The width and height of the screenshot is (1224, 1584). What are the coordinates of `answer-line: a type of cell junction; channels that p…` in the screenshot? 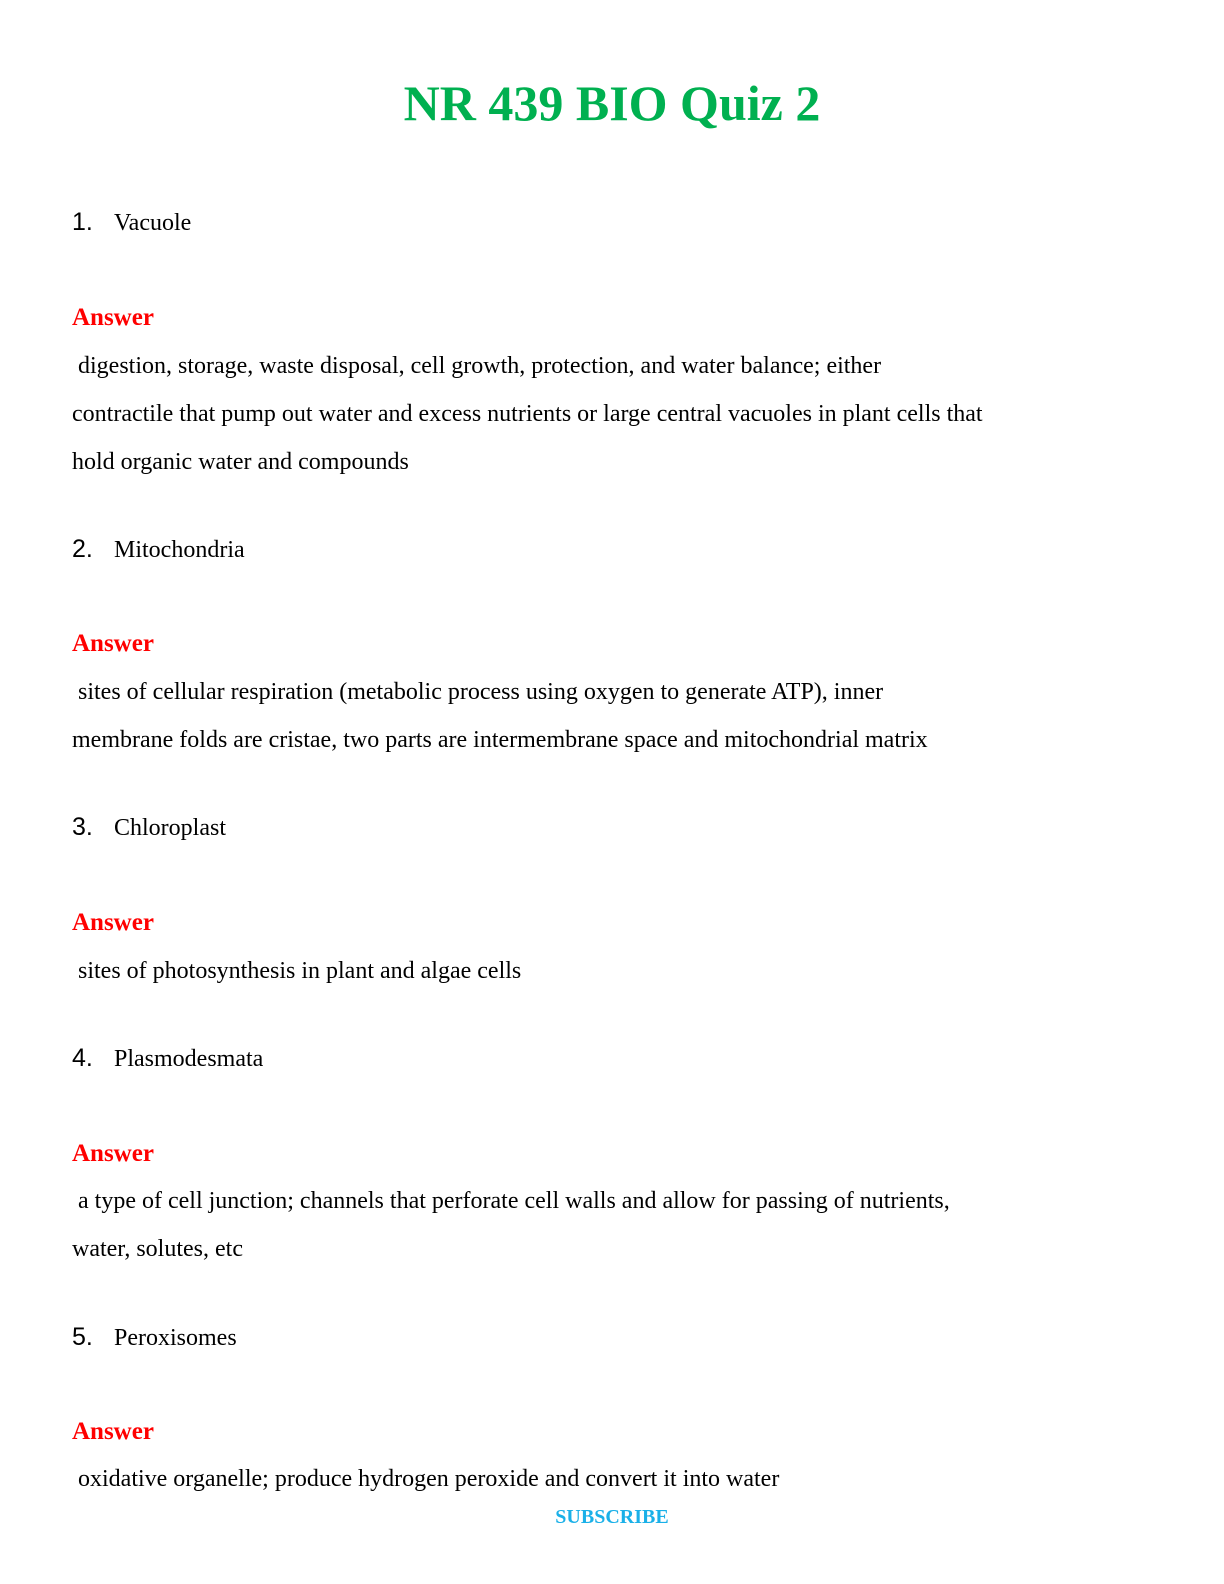 It's located at (511, 1201).